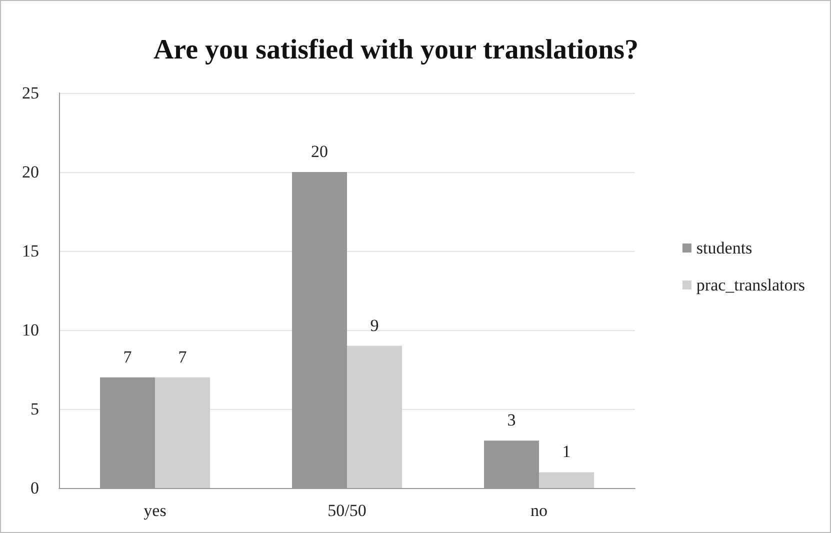 The height and width of the screenshot is (533, 831). Describe the element at coordinates (34, 488) in the screenshot. I see `y-tick-label: 0` at that location.